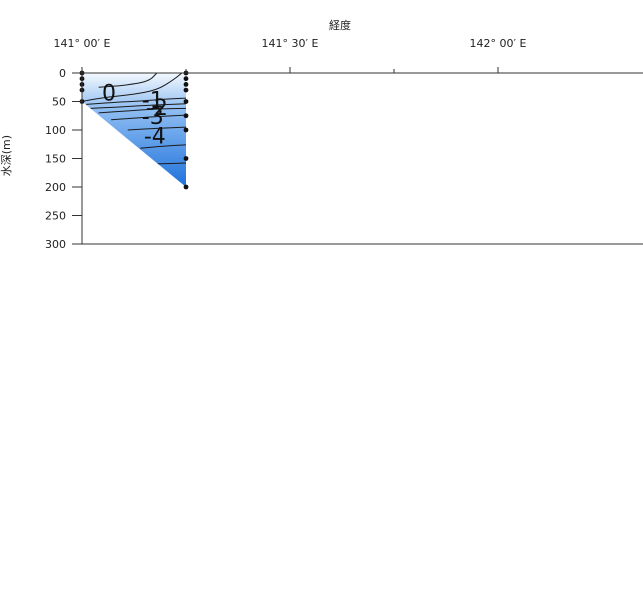  Describe the element at coordinates (498, 43) in the screenshot. I see `x-tick-label-2: 142° 00′ E` at that location.